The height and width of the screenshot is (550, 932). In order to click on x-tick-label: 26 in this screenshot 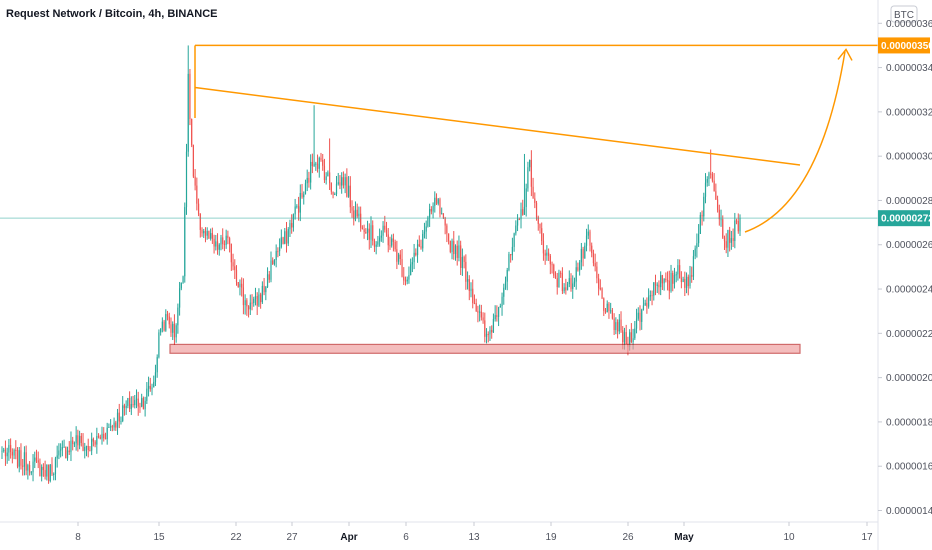, I will do `click(628, 537)`.